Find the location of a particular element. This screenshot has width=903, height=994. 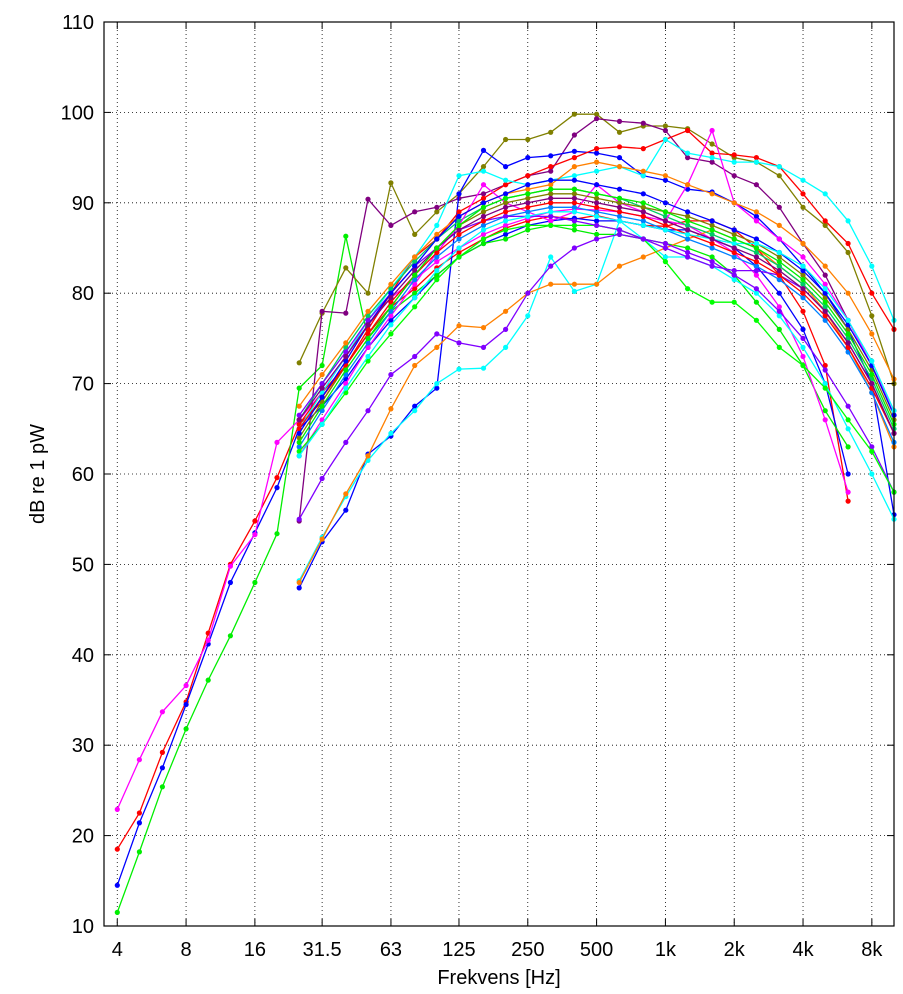

x-axis-label: Frekvens [Hz] is located at coordinates (498, 978).